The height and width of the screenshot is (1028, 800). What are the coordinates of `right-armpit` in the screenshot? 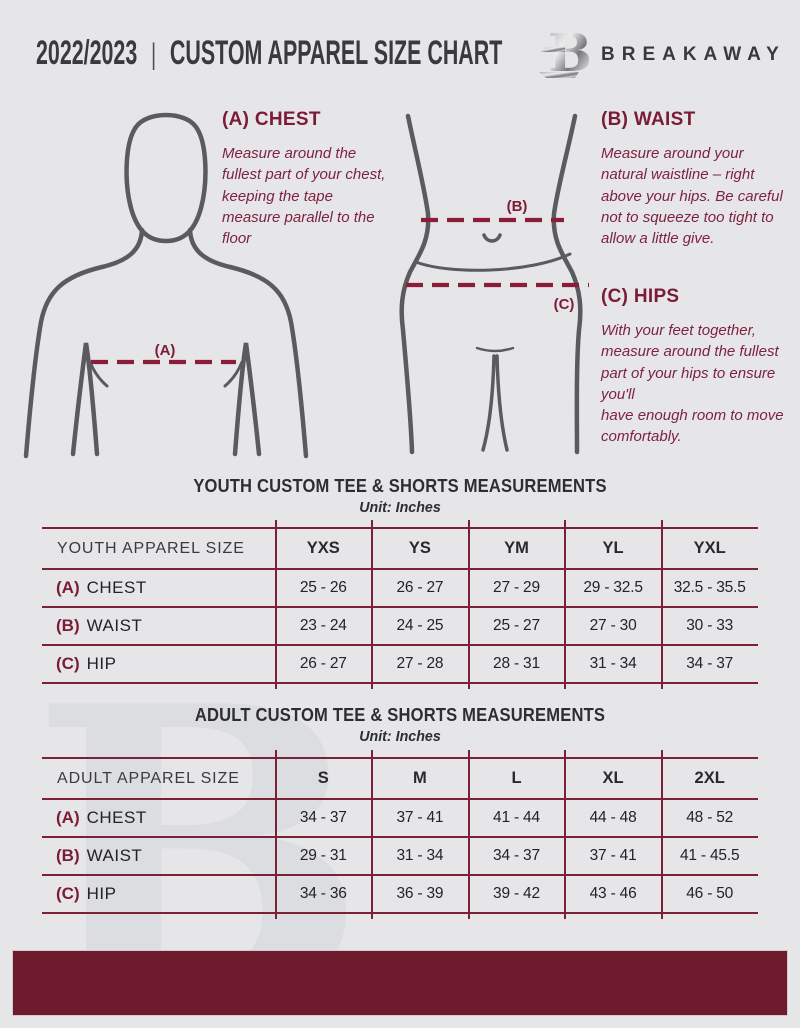 It's located at (247, 399).